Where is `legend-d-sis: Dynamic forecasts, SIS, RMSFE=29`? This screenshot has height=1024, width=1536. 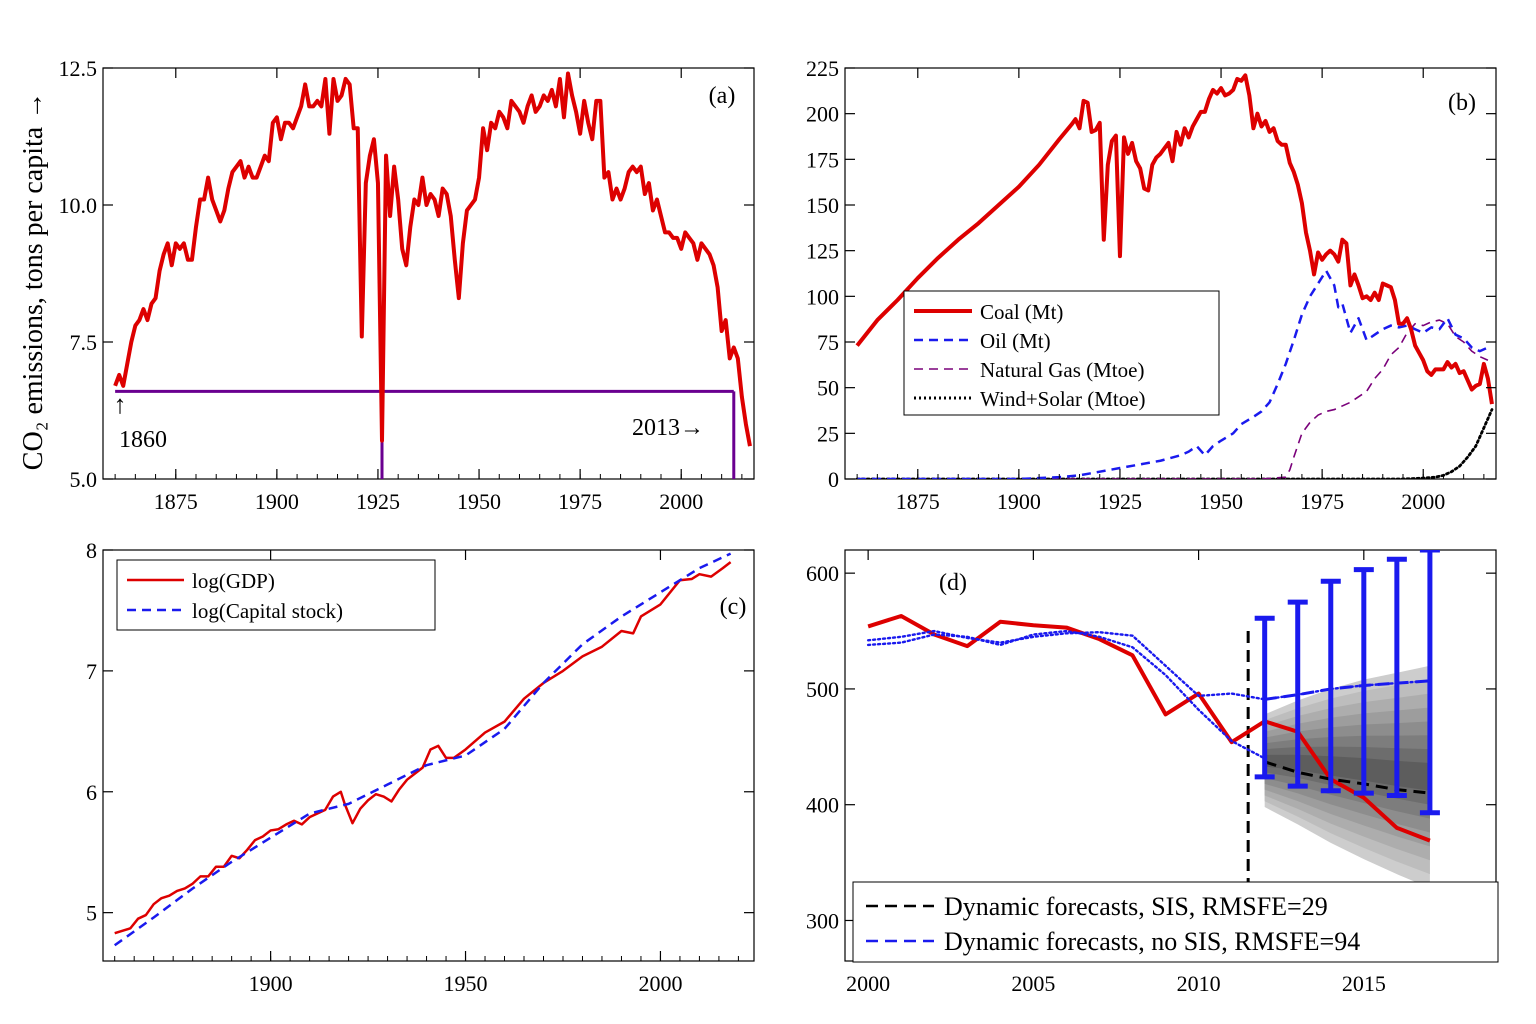
legend-d-sis: Dynamic forecasts, SIS, RMSFE=29 is located at coordinates (1136, 906).